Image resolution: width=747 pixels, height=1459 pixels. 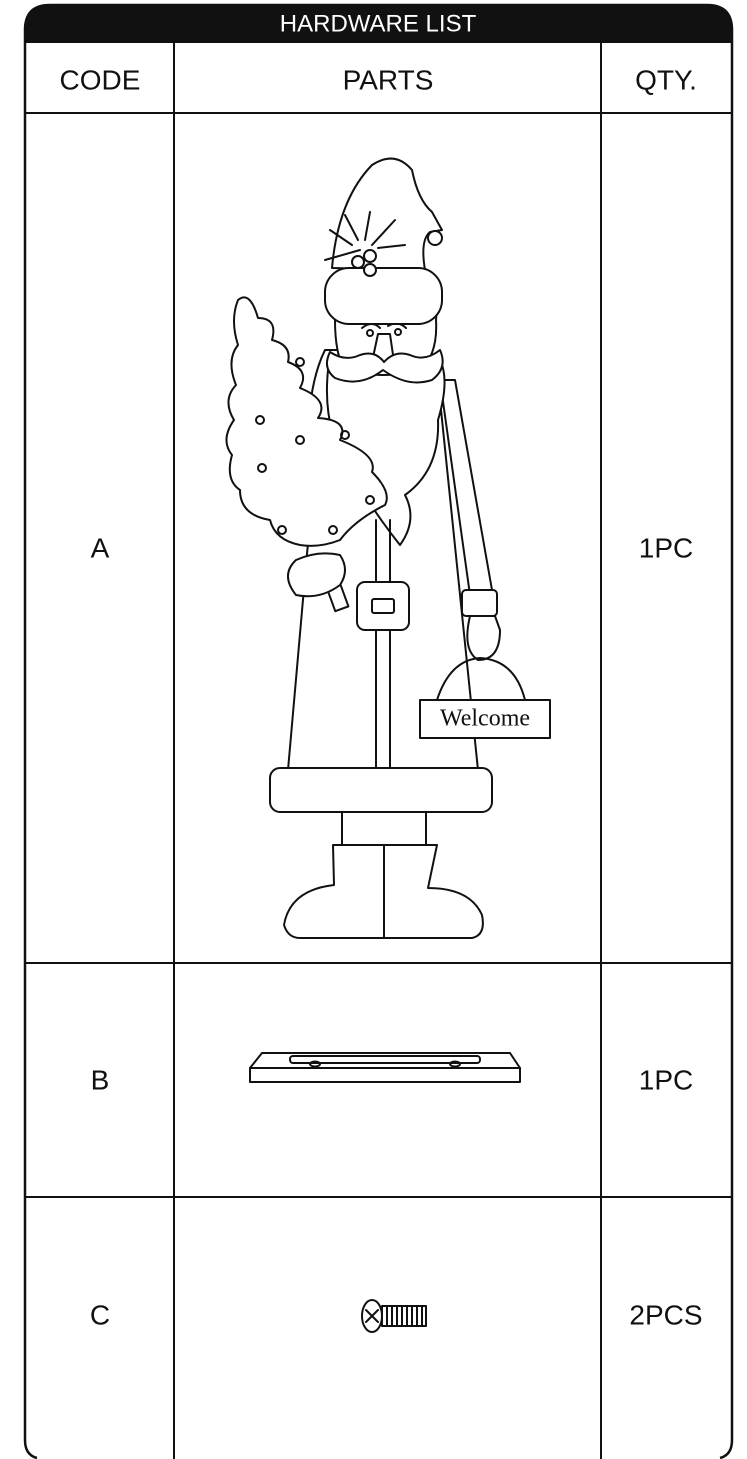 I want to click on part-c-illustration, so click(x=394, y=1316).